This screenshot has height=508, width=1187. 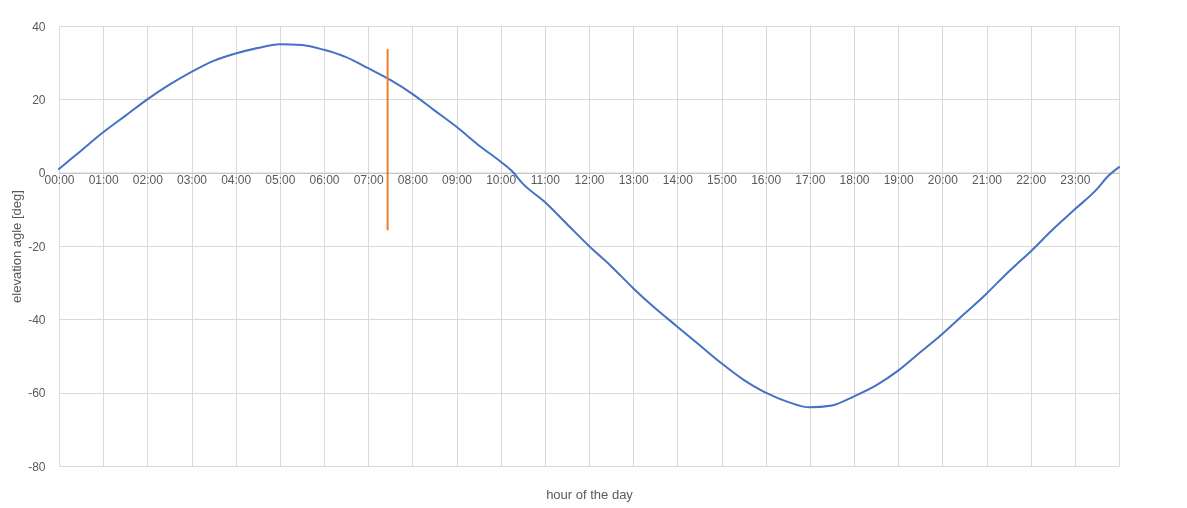 I want to click on x-tick-label: 23:00, so click(x=1075, y=180).